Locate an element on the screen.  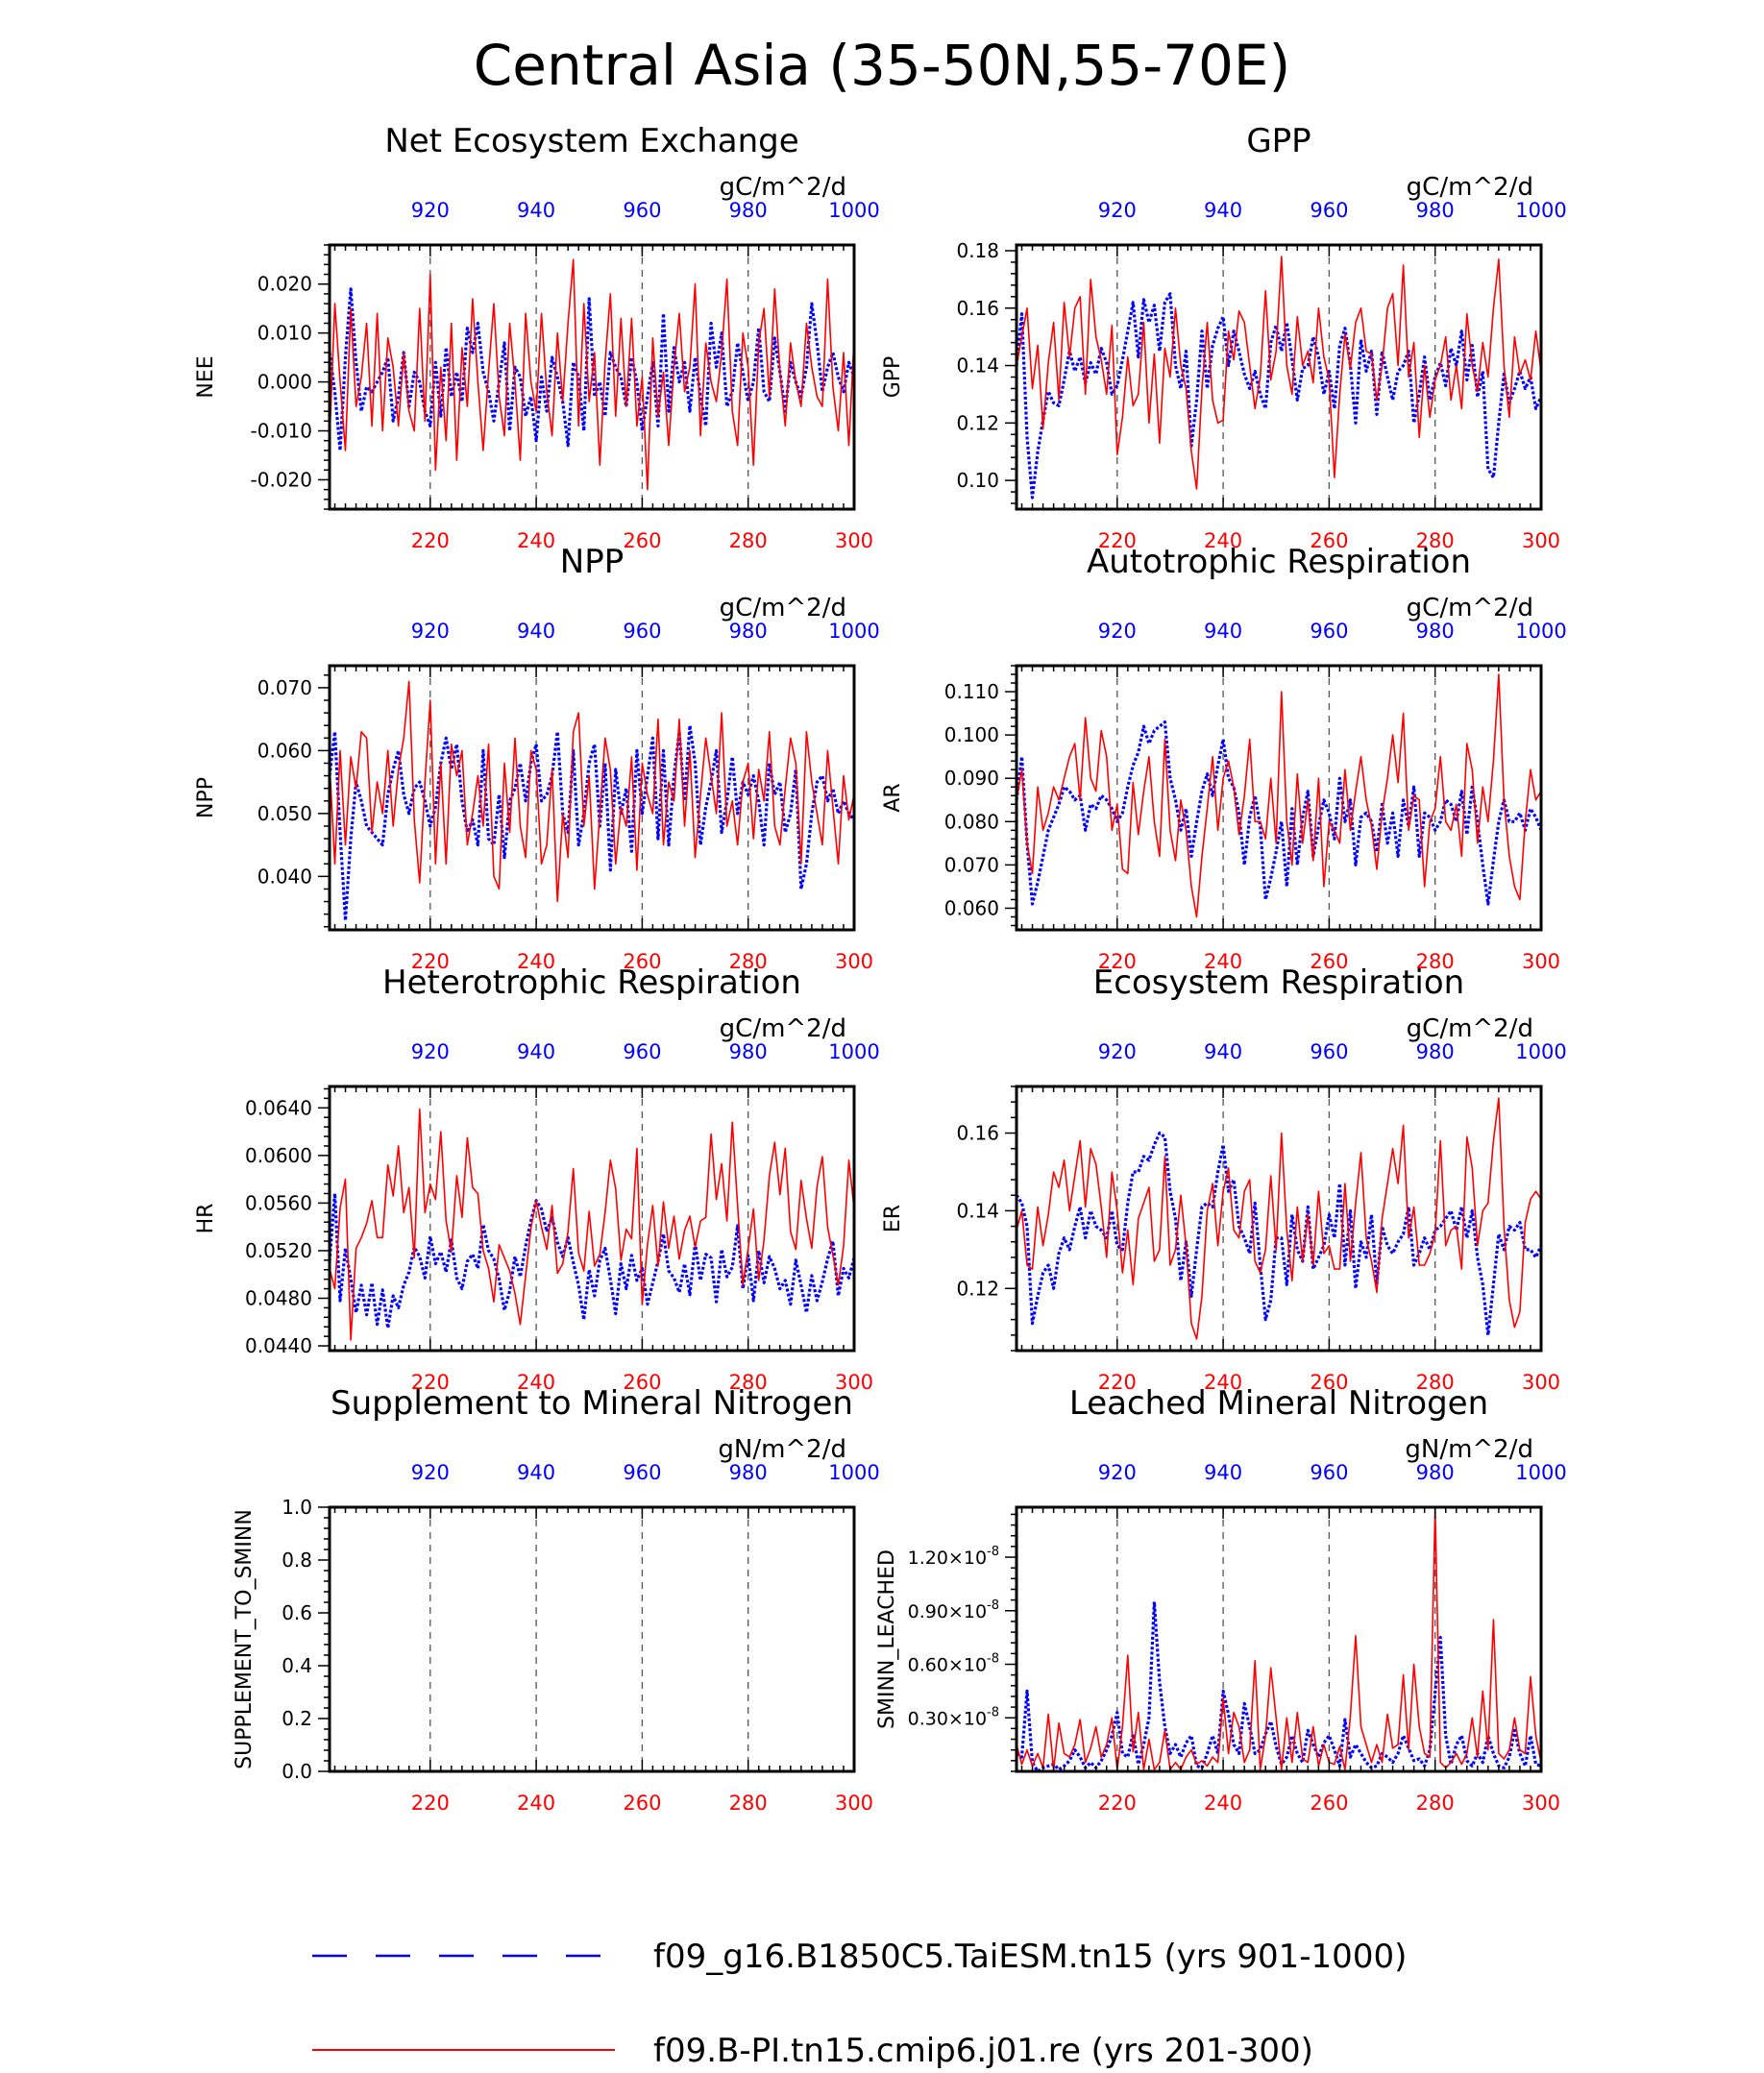
y-tick-mantissa: 0.30×10 is located at coordinates (948, 1718).